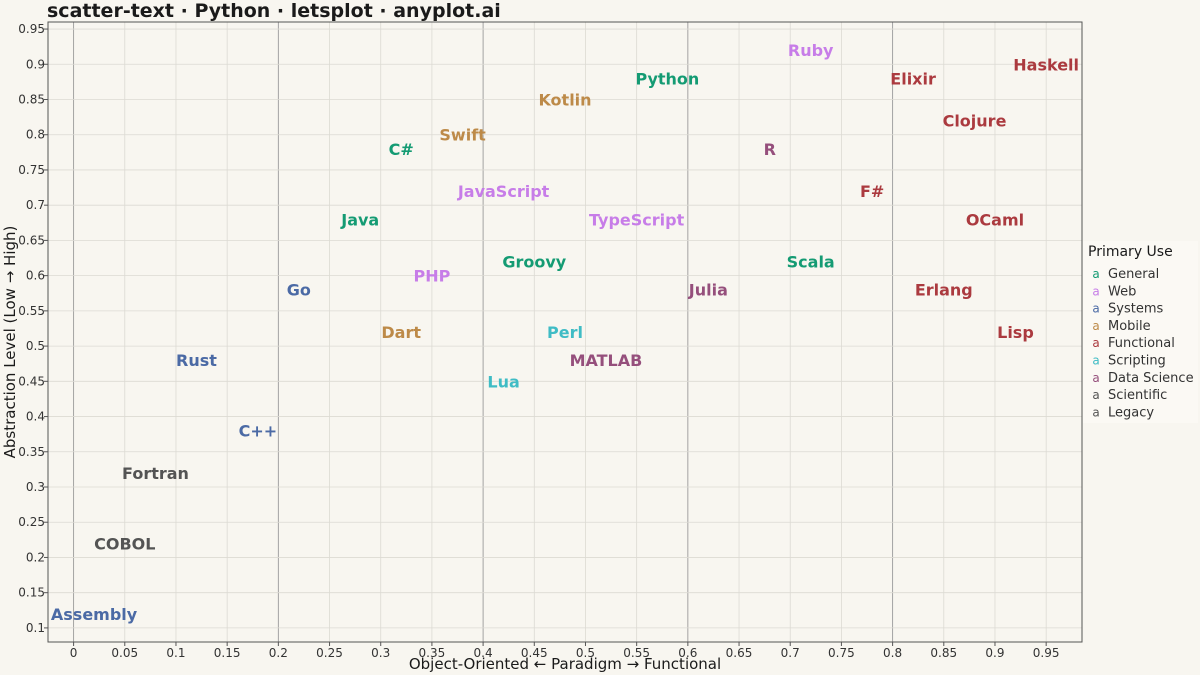  Describe the element at coordinates (872, 191) in the screenshot. I see `point-label-f-: F#` at that location.